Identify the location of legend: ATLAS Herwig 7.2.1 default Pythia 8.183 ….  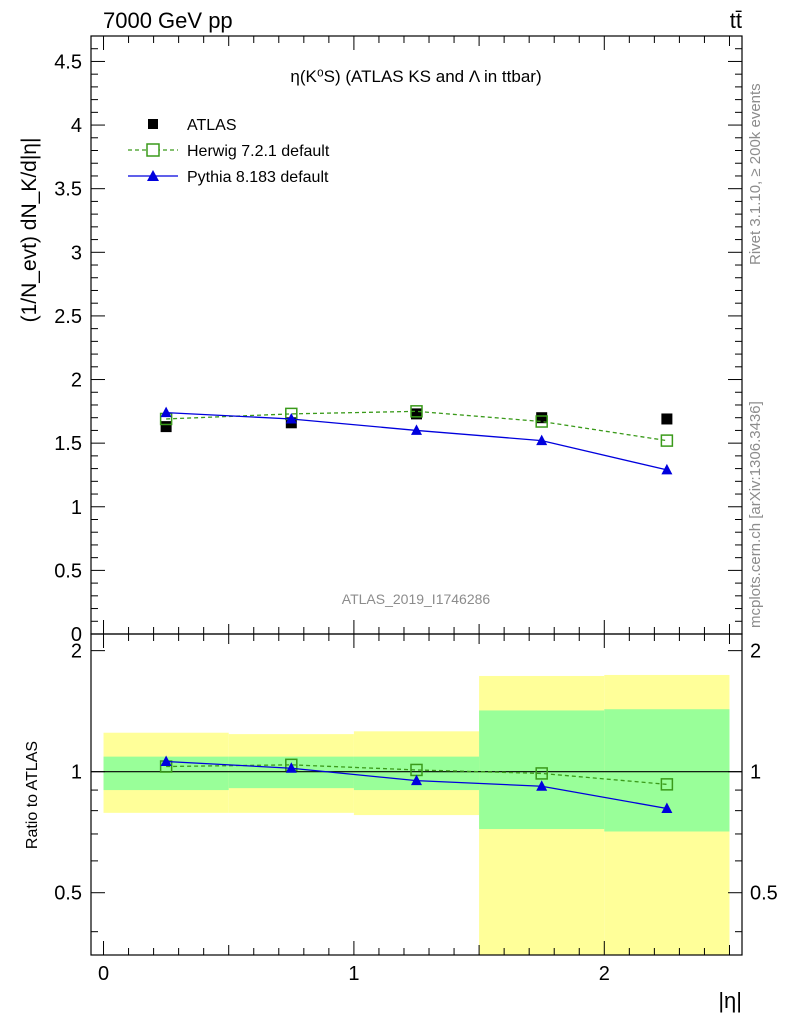
(229, 151).